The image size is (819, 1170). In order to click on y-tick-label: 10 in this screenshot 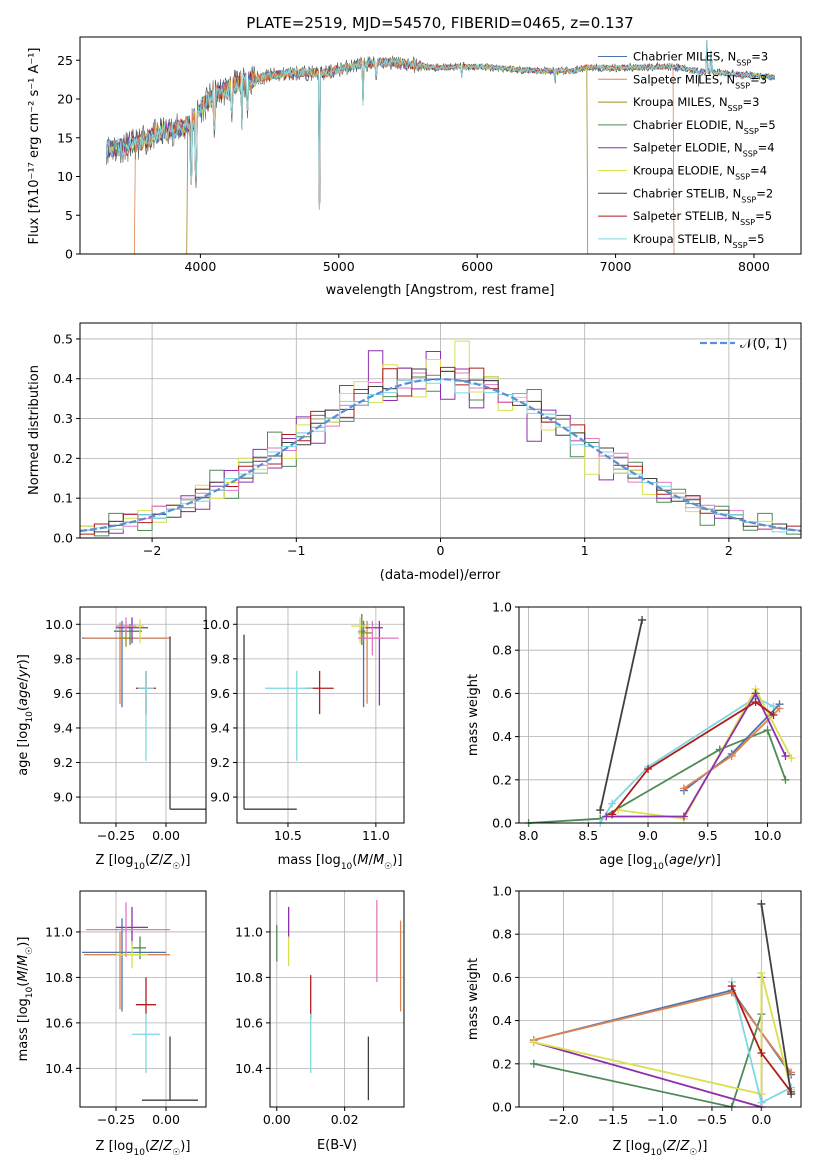, I will do `click(65, 176)`.